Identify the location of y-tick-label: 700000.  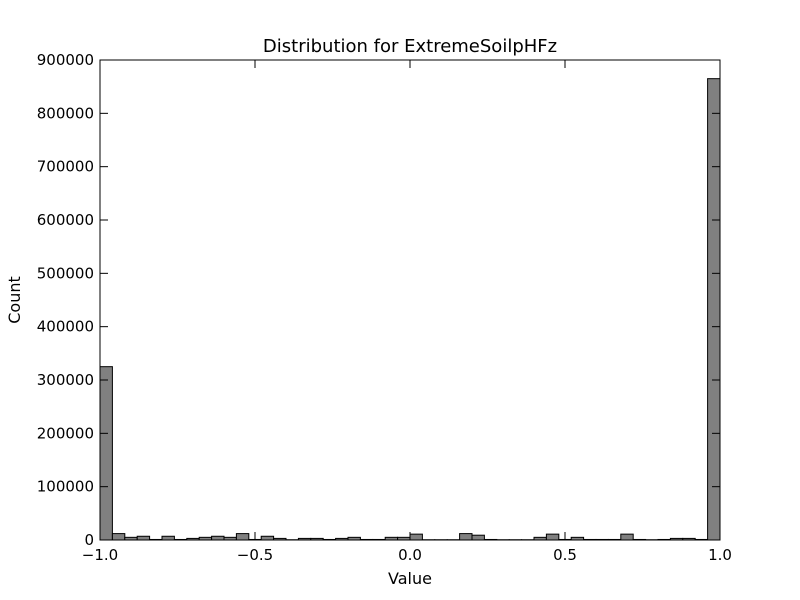
(65, 167).